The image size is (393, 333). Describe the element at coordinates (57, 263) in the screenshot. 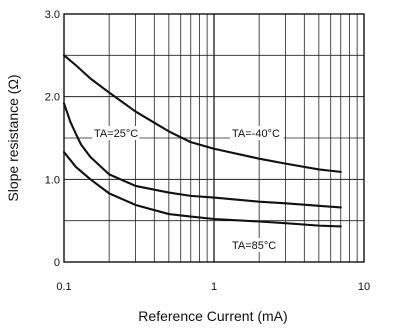

I see `y-tick-label: 0` at that location.